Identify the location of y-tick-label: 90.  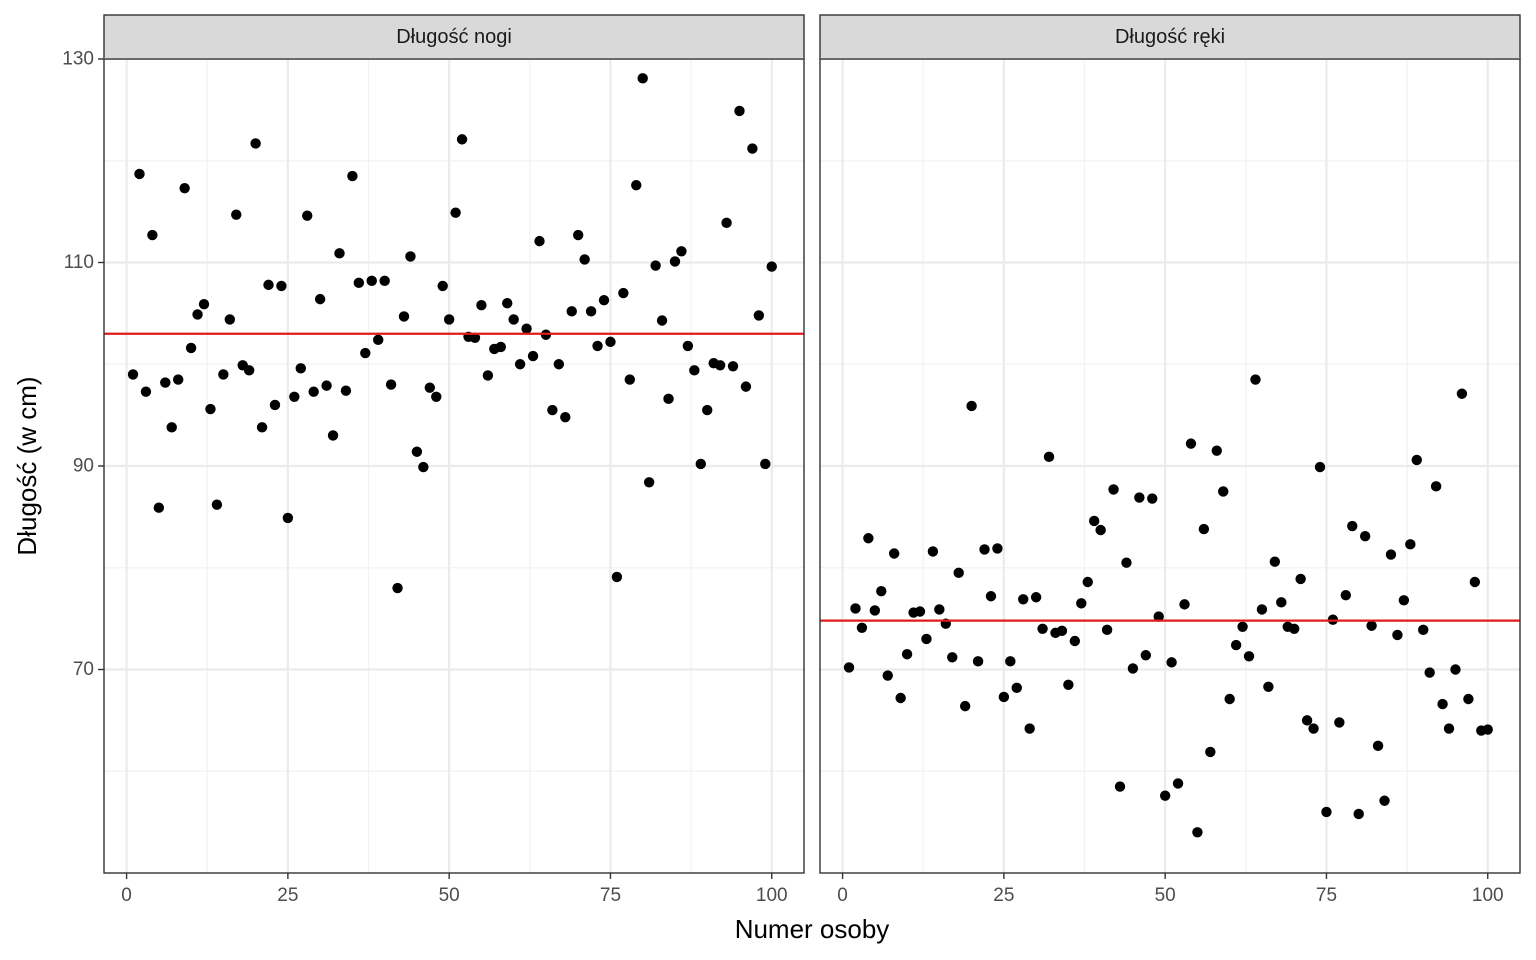
(83, 466).